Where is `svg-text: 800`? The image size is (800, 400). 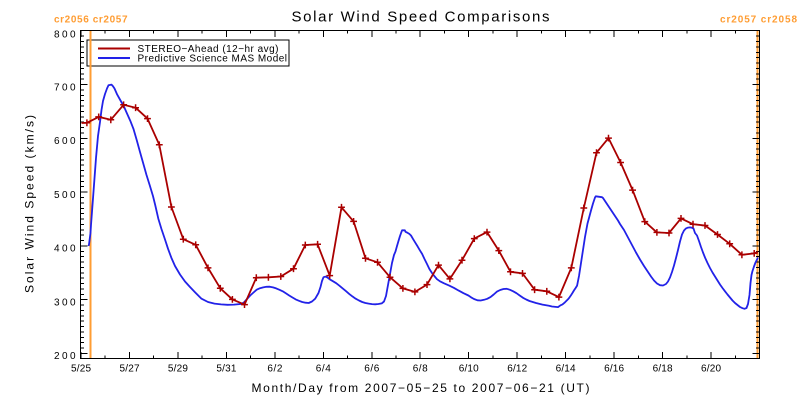 svg-text: 800 is located at coordinates (65, 35).